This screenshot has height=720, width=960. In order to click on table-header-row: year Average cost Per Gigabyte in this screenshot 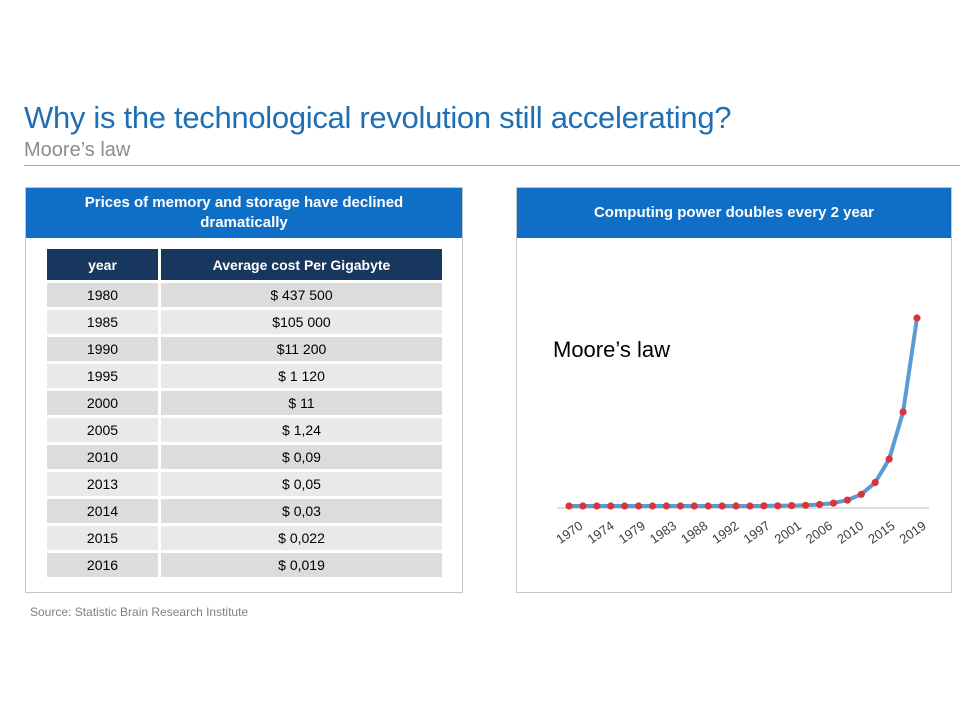, I will do `click(244, 264)`.